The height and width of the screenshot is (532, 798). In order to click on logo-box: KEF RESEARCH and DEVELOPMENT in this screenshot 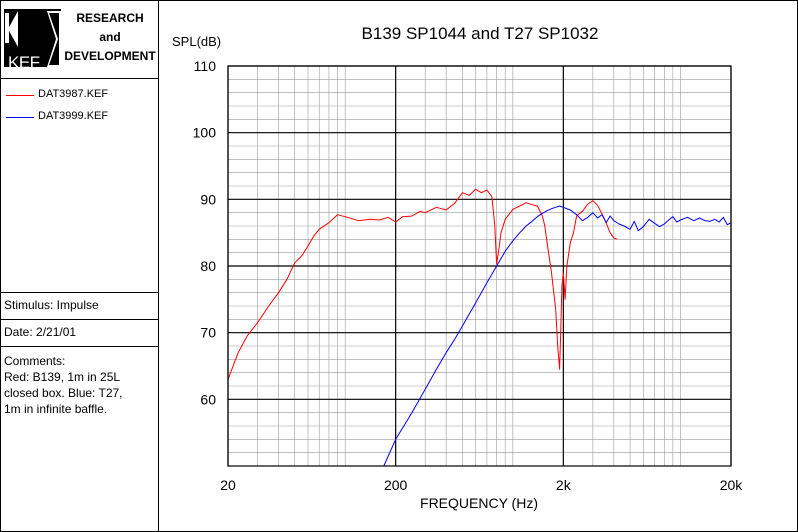, I will do `click(79, 39)`.